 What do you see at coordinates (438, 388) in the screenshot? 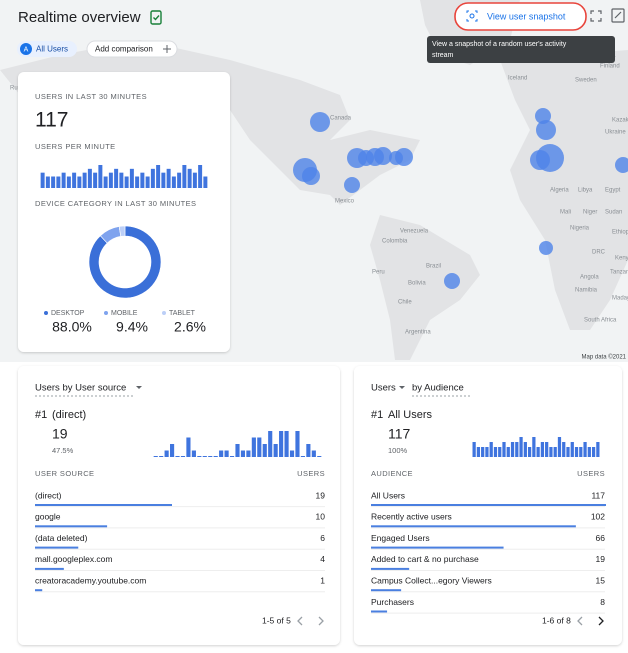
I see `card-title: by Audience` at bounding box center [438, 388].